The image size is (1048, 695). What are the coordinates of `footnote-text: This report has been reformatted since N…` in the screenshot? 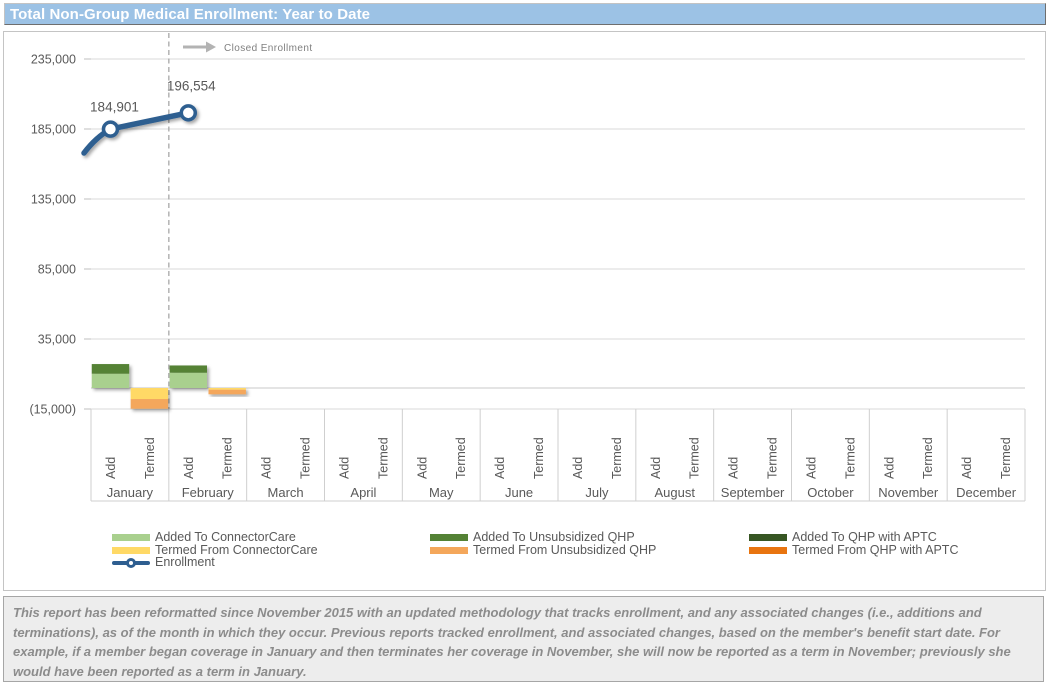 It's located at (512, 642).